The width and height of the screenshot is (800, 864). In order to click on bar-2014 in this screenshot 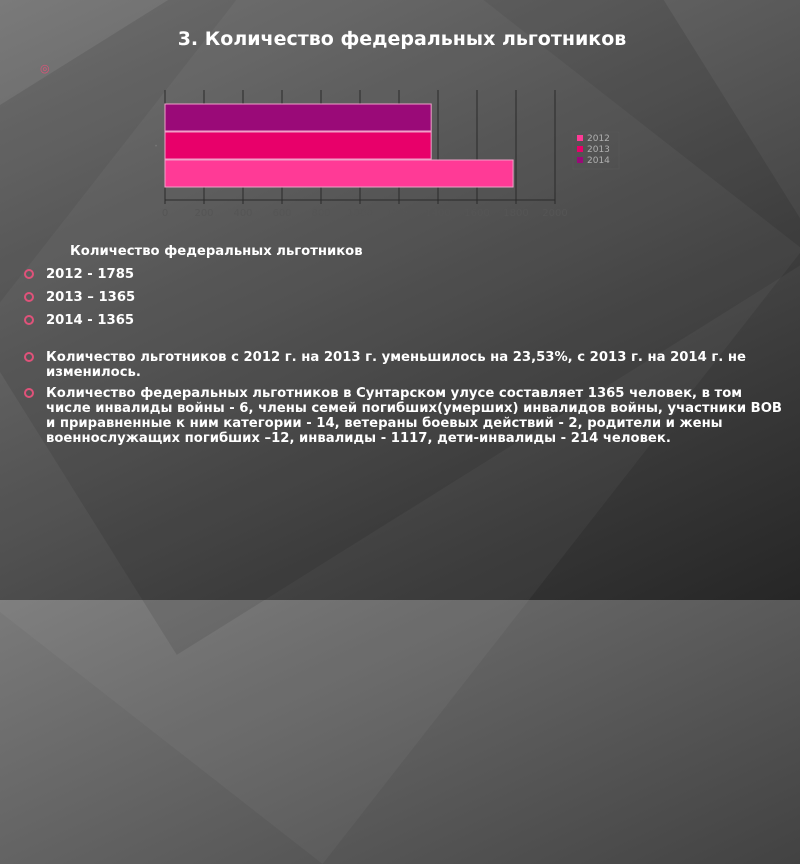, I will do `click(298, 117)`.